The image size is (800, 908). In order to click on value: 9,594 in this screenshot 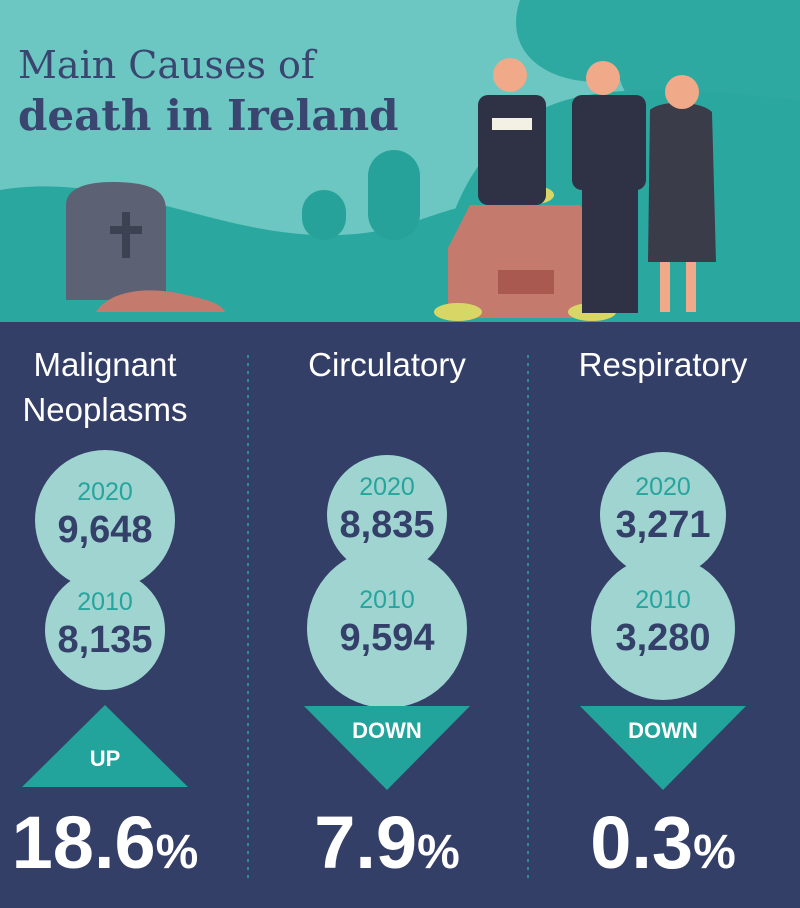, I will do `click(386, 638)`.